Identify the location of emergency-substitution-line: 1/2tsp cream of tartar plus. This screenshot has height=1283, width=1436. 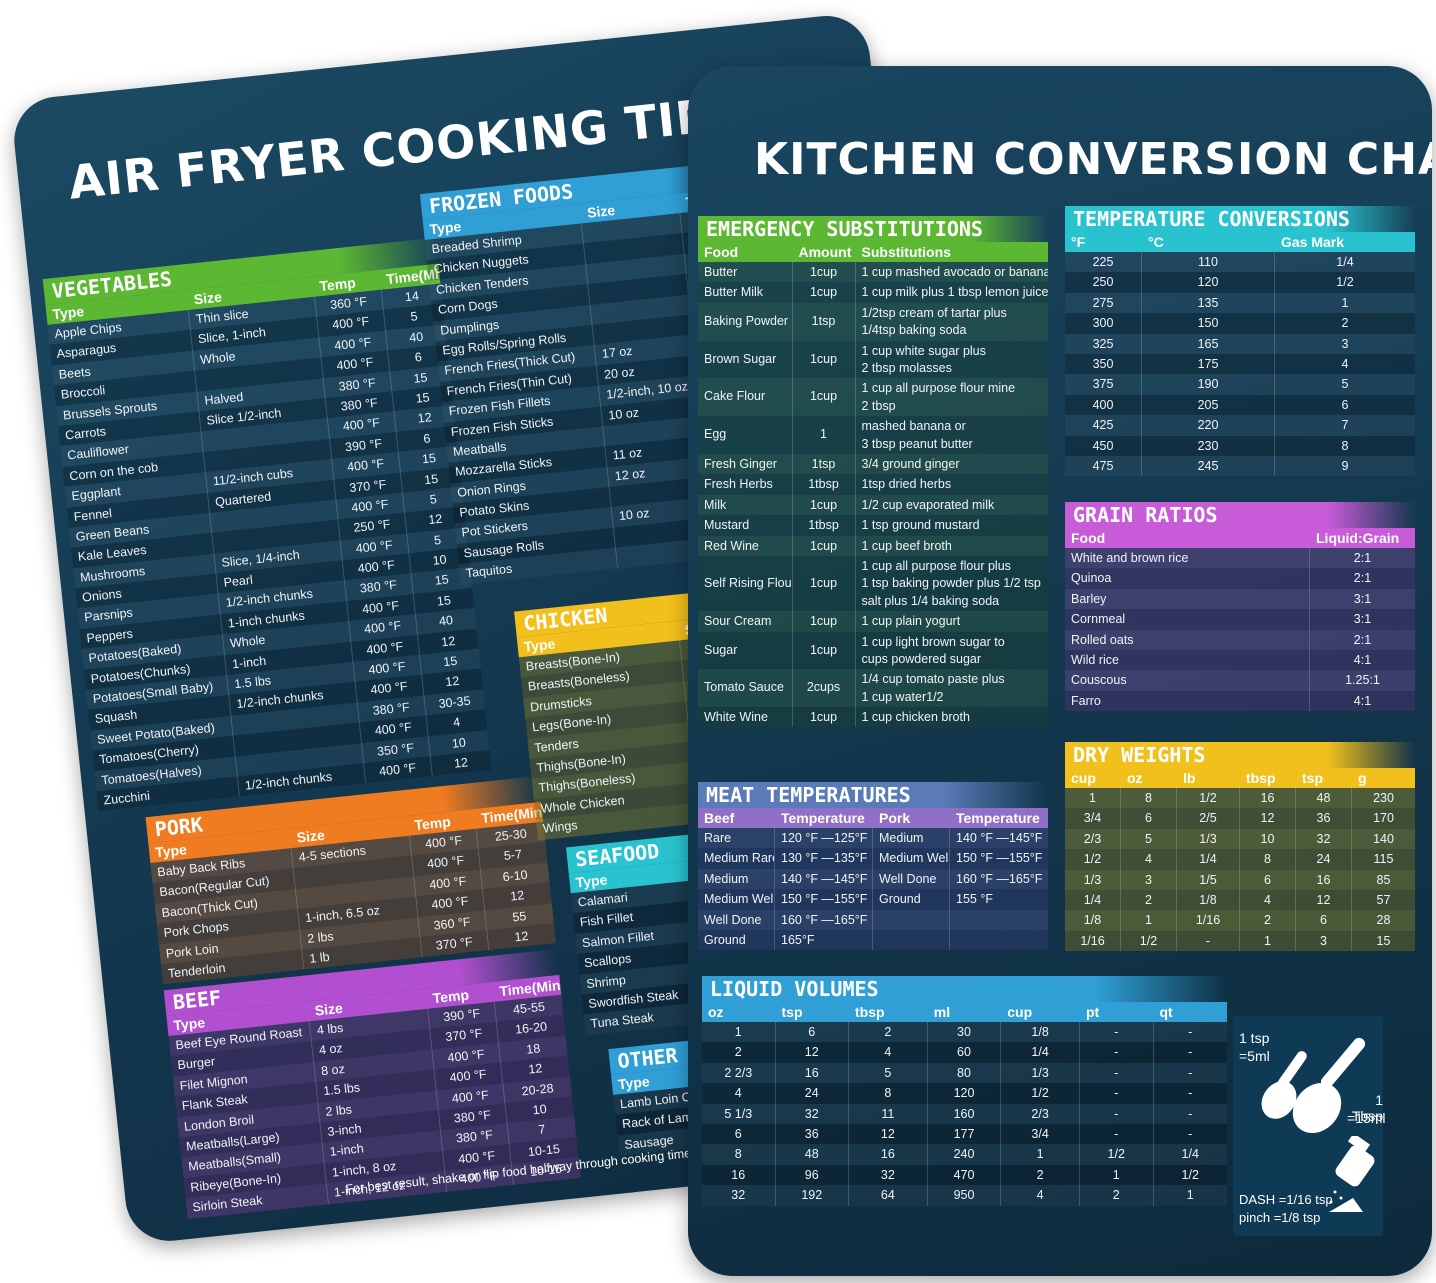
(934, 312).